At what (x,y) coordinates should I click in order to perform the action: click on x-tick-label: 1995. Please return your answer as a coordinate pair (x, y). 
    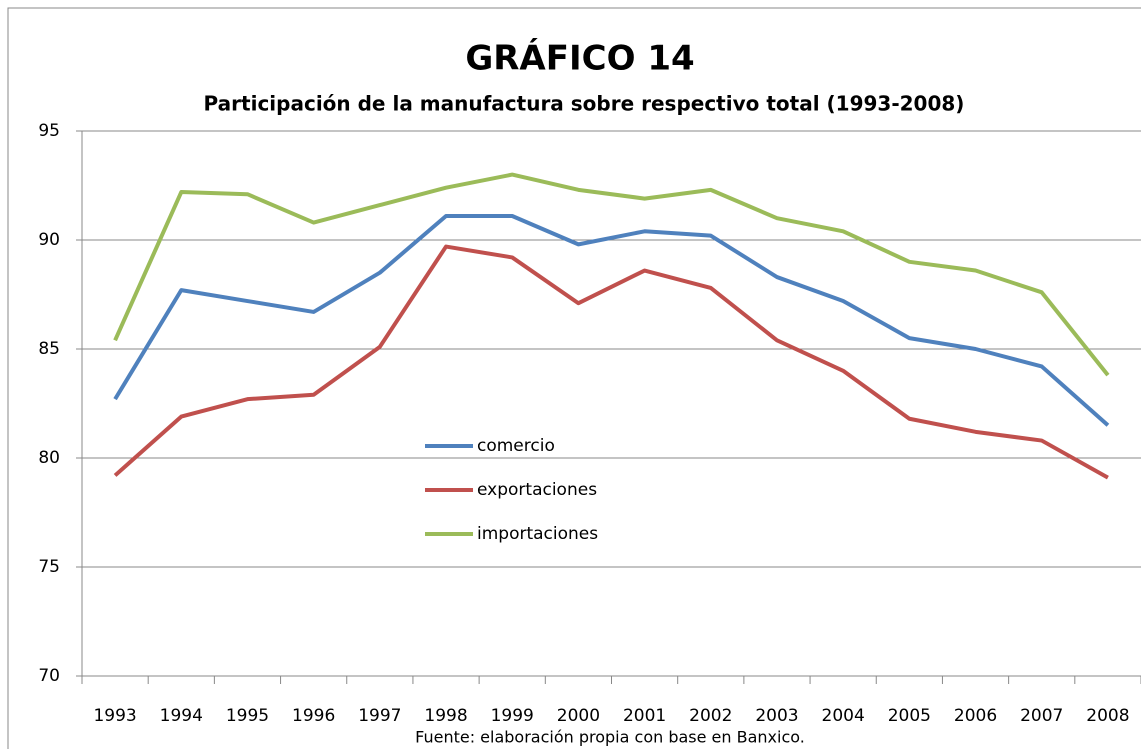
    Looking at the image, I should click on (247, 716).